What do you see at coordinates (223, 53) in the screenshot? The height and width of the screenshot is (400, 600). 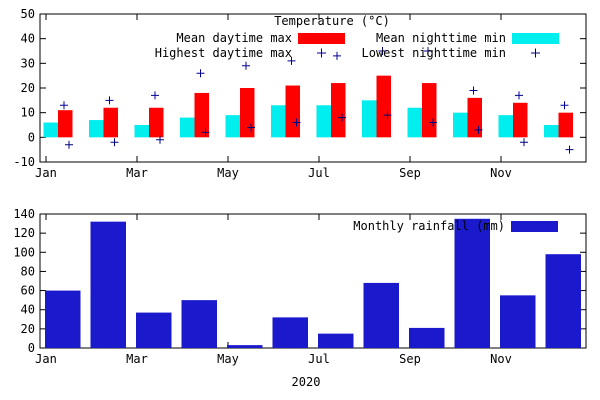 I see `legend-label-highest-daytime-max: Highest daytime max` at bounding box center [223, 53].